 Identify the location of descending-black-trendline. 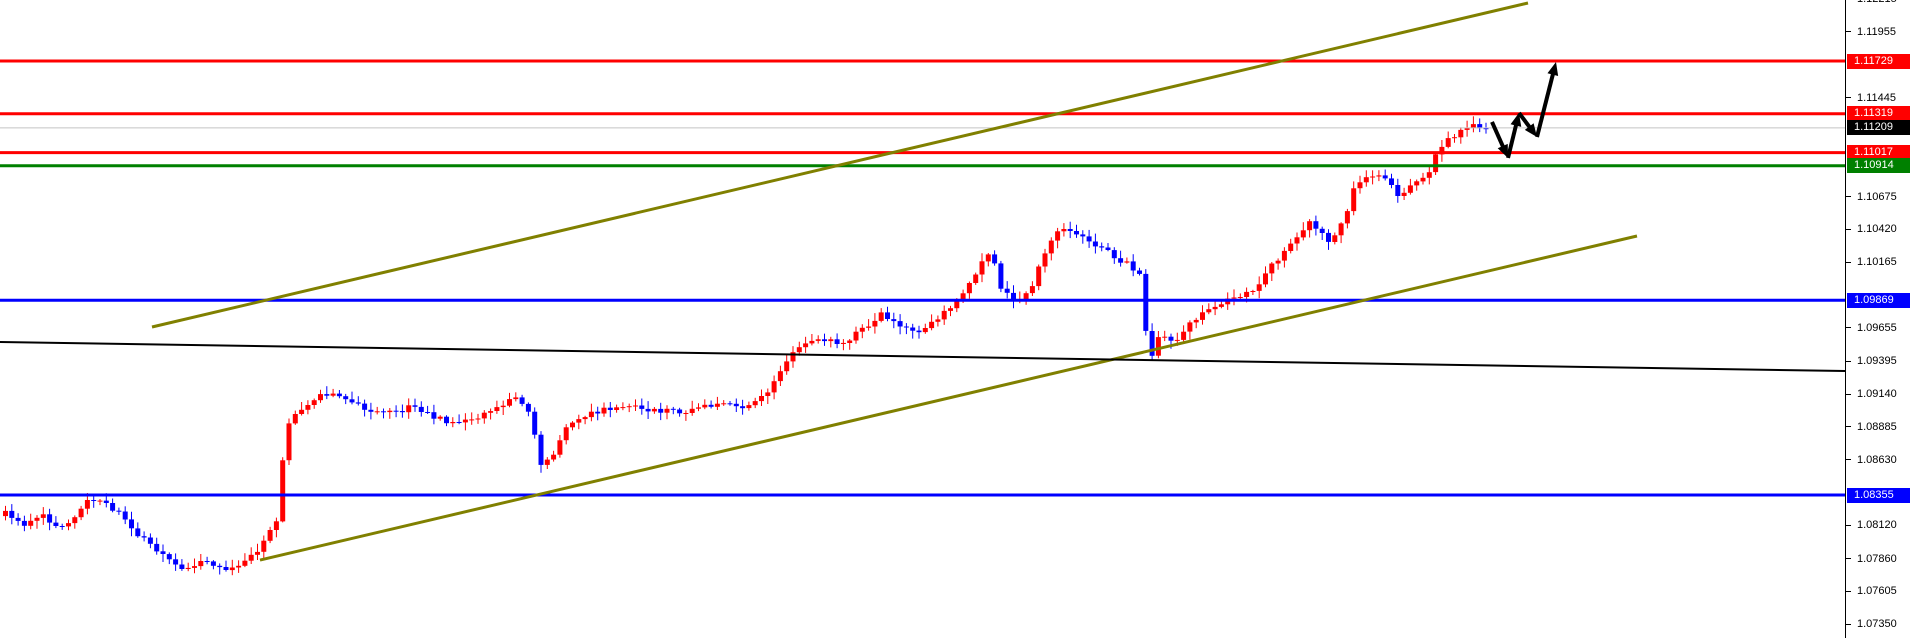
(923, 356).